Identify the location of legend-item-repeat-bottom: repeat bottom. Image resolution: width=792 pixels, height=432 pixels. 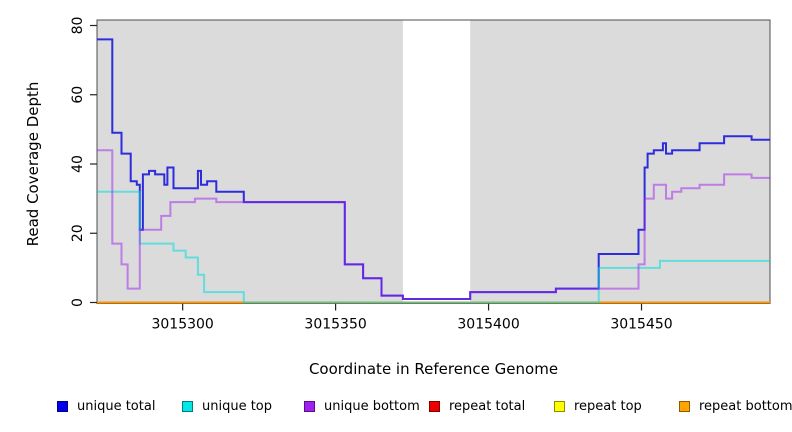
(735, 406).